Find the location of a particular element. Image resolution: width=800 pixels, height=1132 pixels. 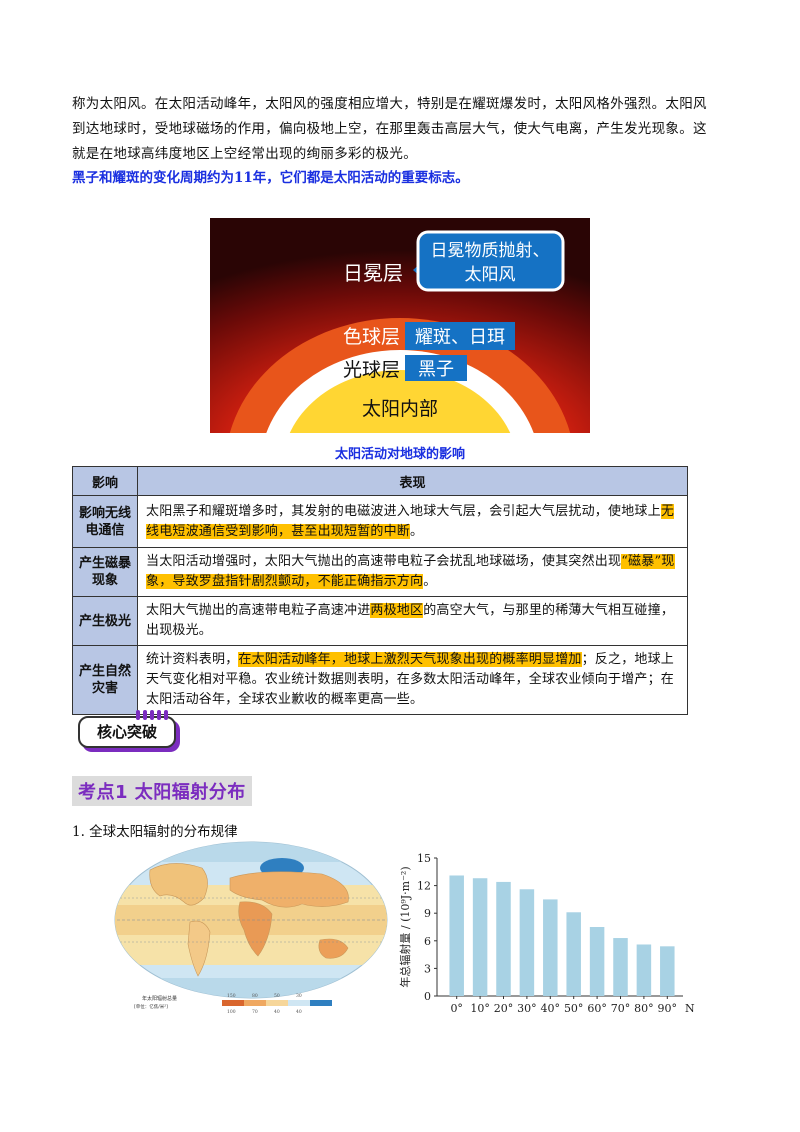

corona-tag-line1: 日冕物质抛射、 is located at coordinates (490, 251).